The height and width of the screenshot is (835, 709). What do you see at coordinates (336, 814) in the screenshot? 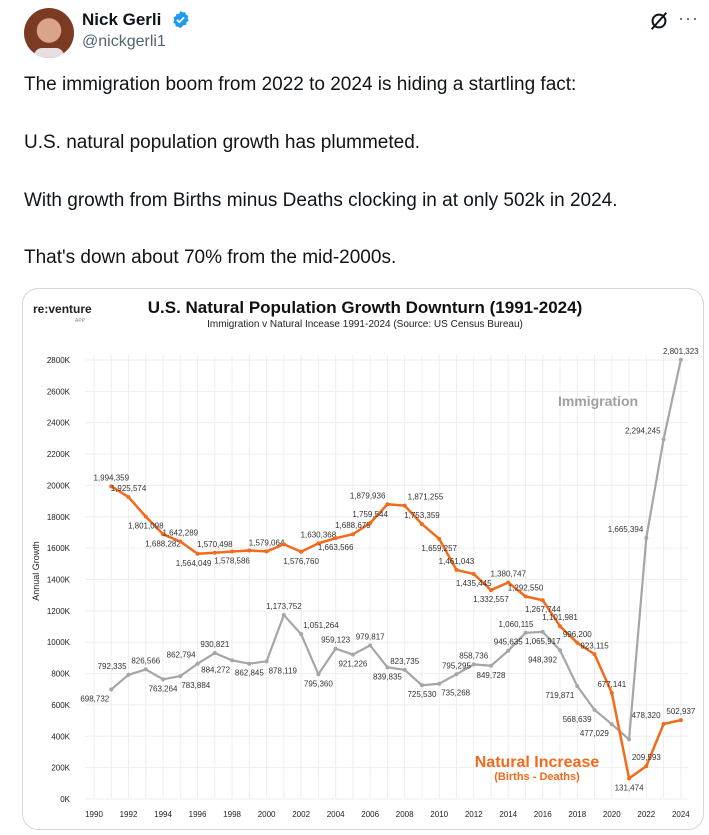
I see `x-tick-label: 2004` at bounding box center [336, 814].